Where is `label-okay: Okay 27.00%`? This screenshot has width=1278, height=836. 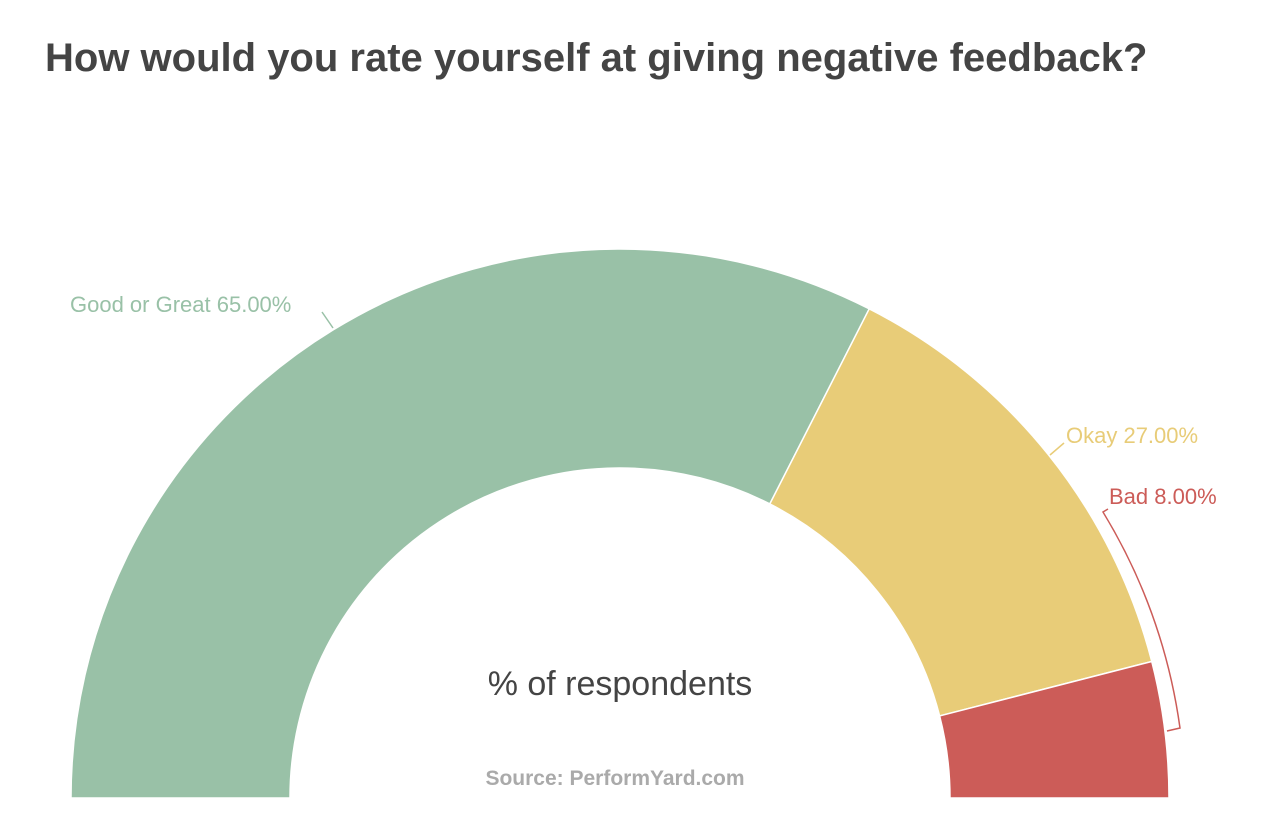
label-okay: Okay 27.00% is located at coordinates (1132, 435).